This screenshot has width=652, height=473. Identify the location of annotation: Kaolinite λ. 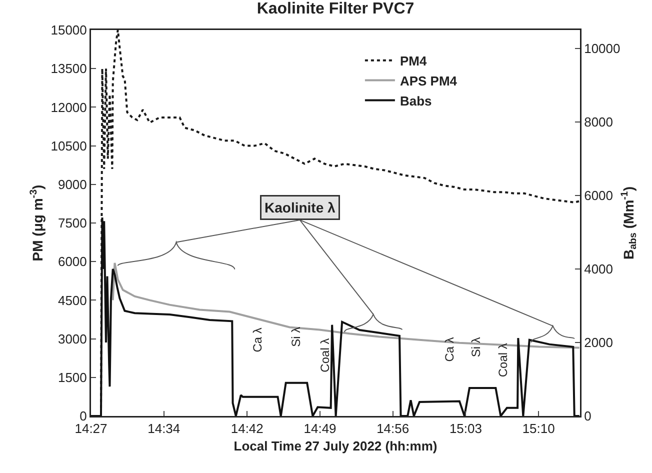
(300, 208).